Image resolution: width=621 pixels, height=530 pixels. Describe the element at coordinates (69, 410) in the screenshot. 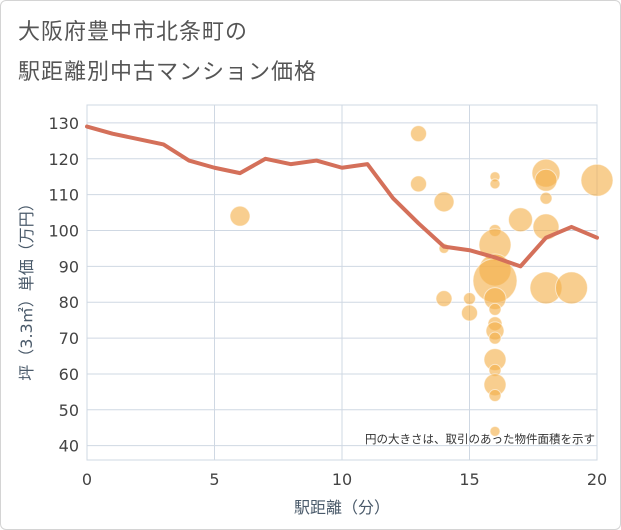

I see `y-tick-label: 50` at that location.